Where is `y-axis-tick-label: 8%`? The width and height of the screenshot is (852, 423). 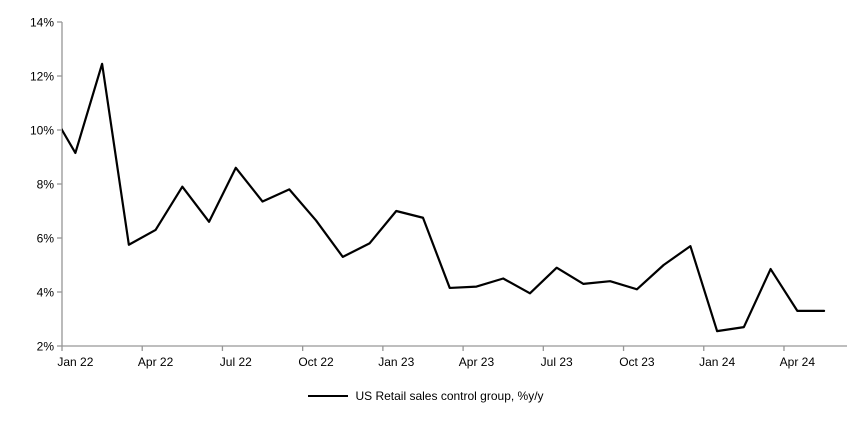 y-axis-tick-label: 8% is located at coordinates (46, 184).